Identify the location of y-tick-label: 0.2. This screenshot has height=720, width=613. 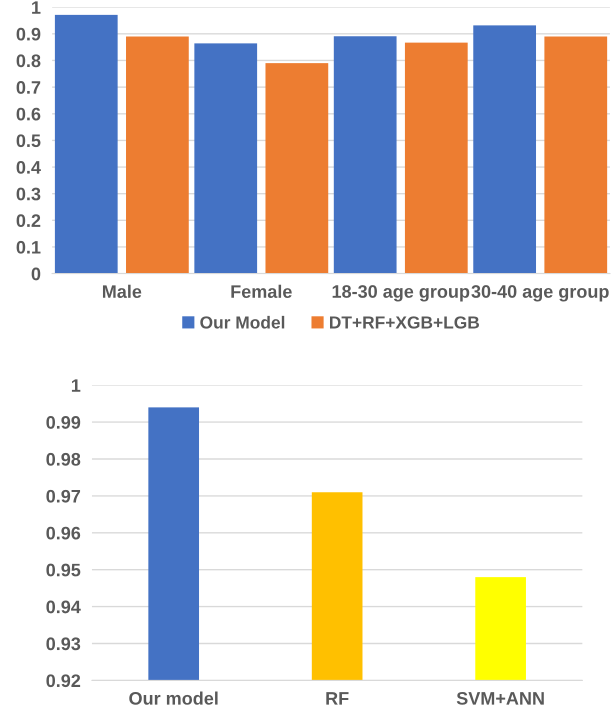
(28, 221).